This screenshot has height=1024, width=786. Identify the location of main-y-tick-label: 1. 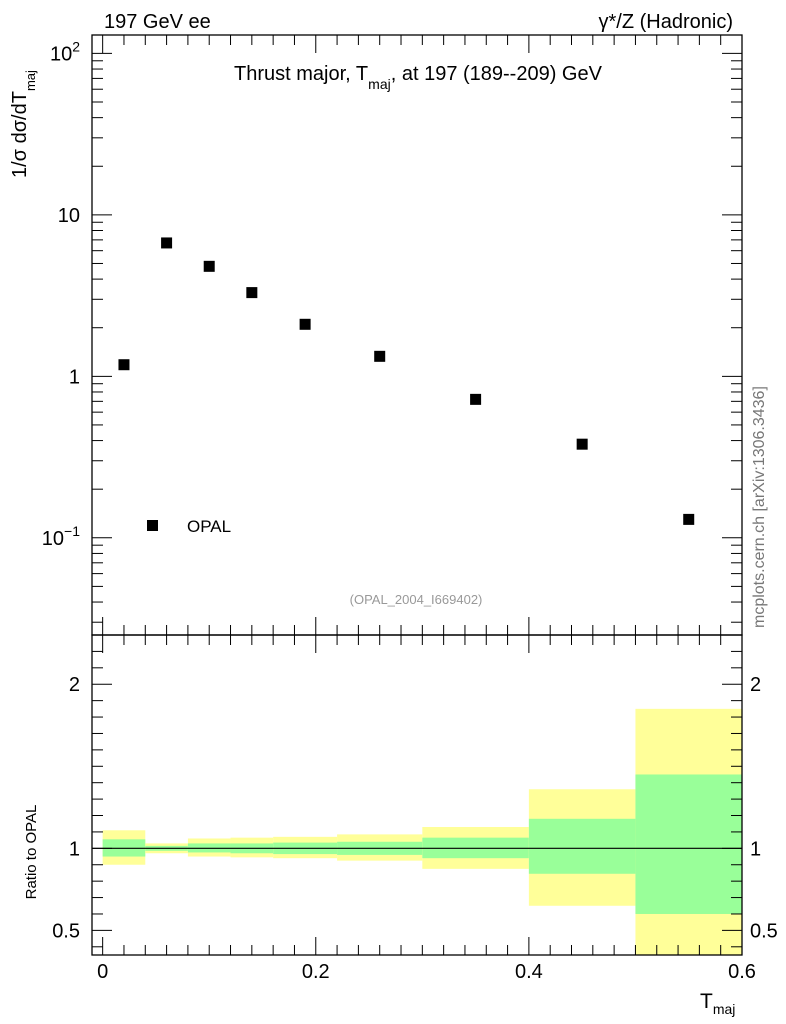
(74, 377).